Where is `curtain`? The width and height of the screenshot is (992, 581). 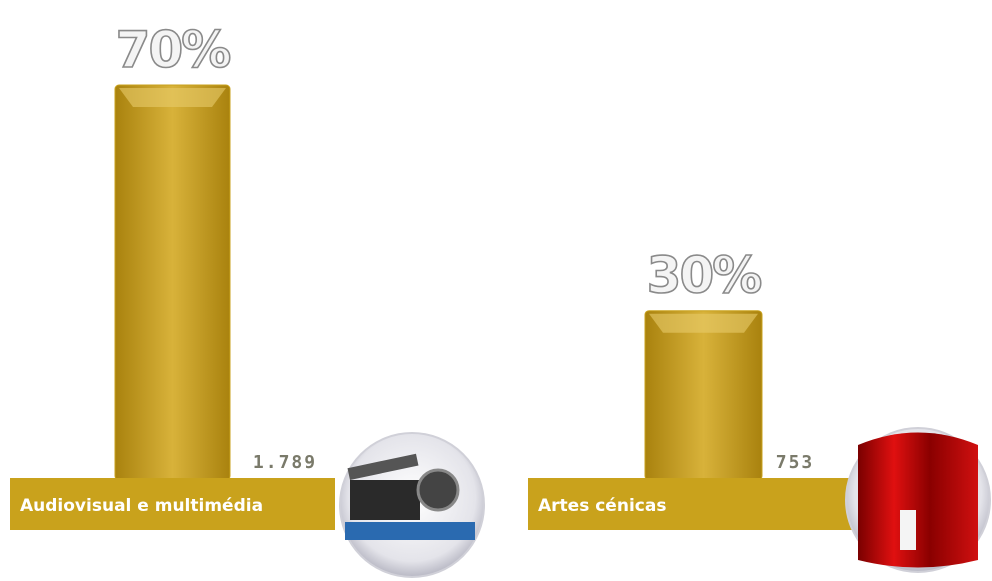
curtain is located at coordinates (918, 500).